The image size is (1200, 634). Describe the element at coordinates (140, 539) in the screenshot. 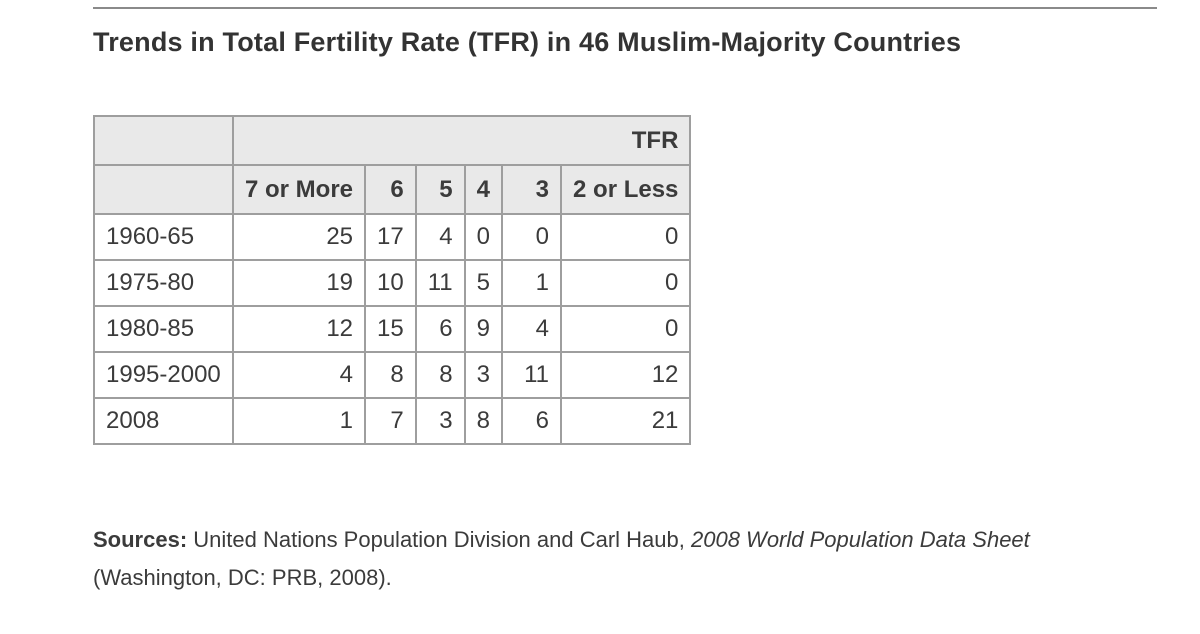

I see `sources-label: Sources:` at that location.